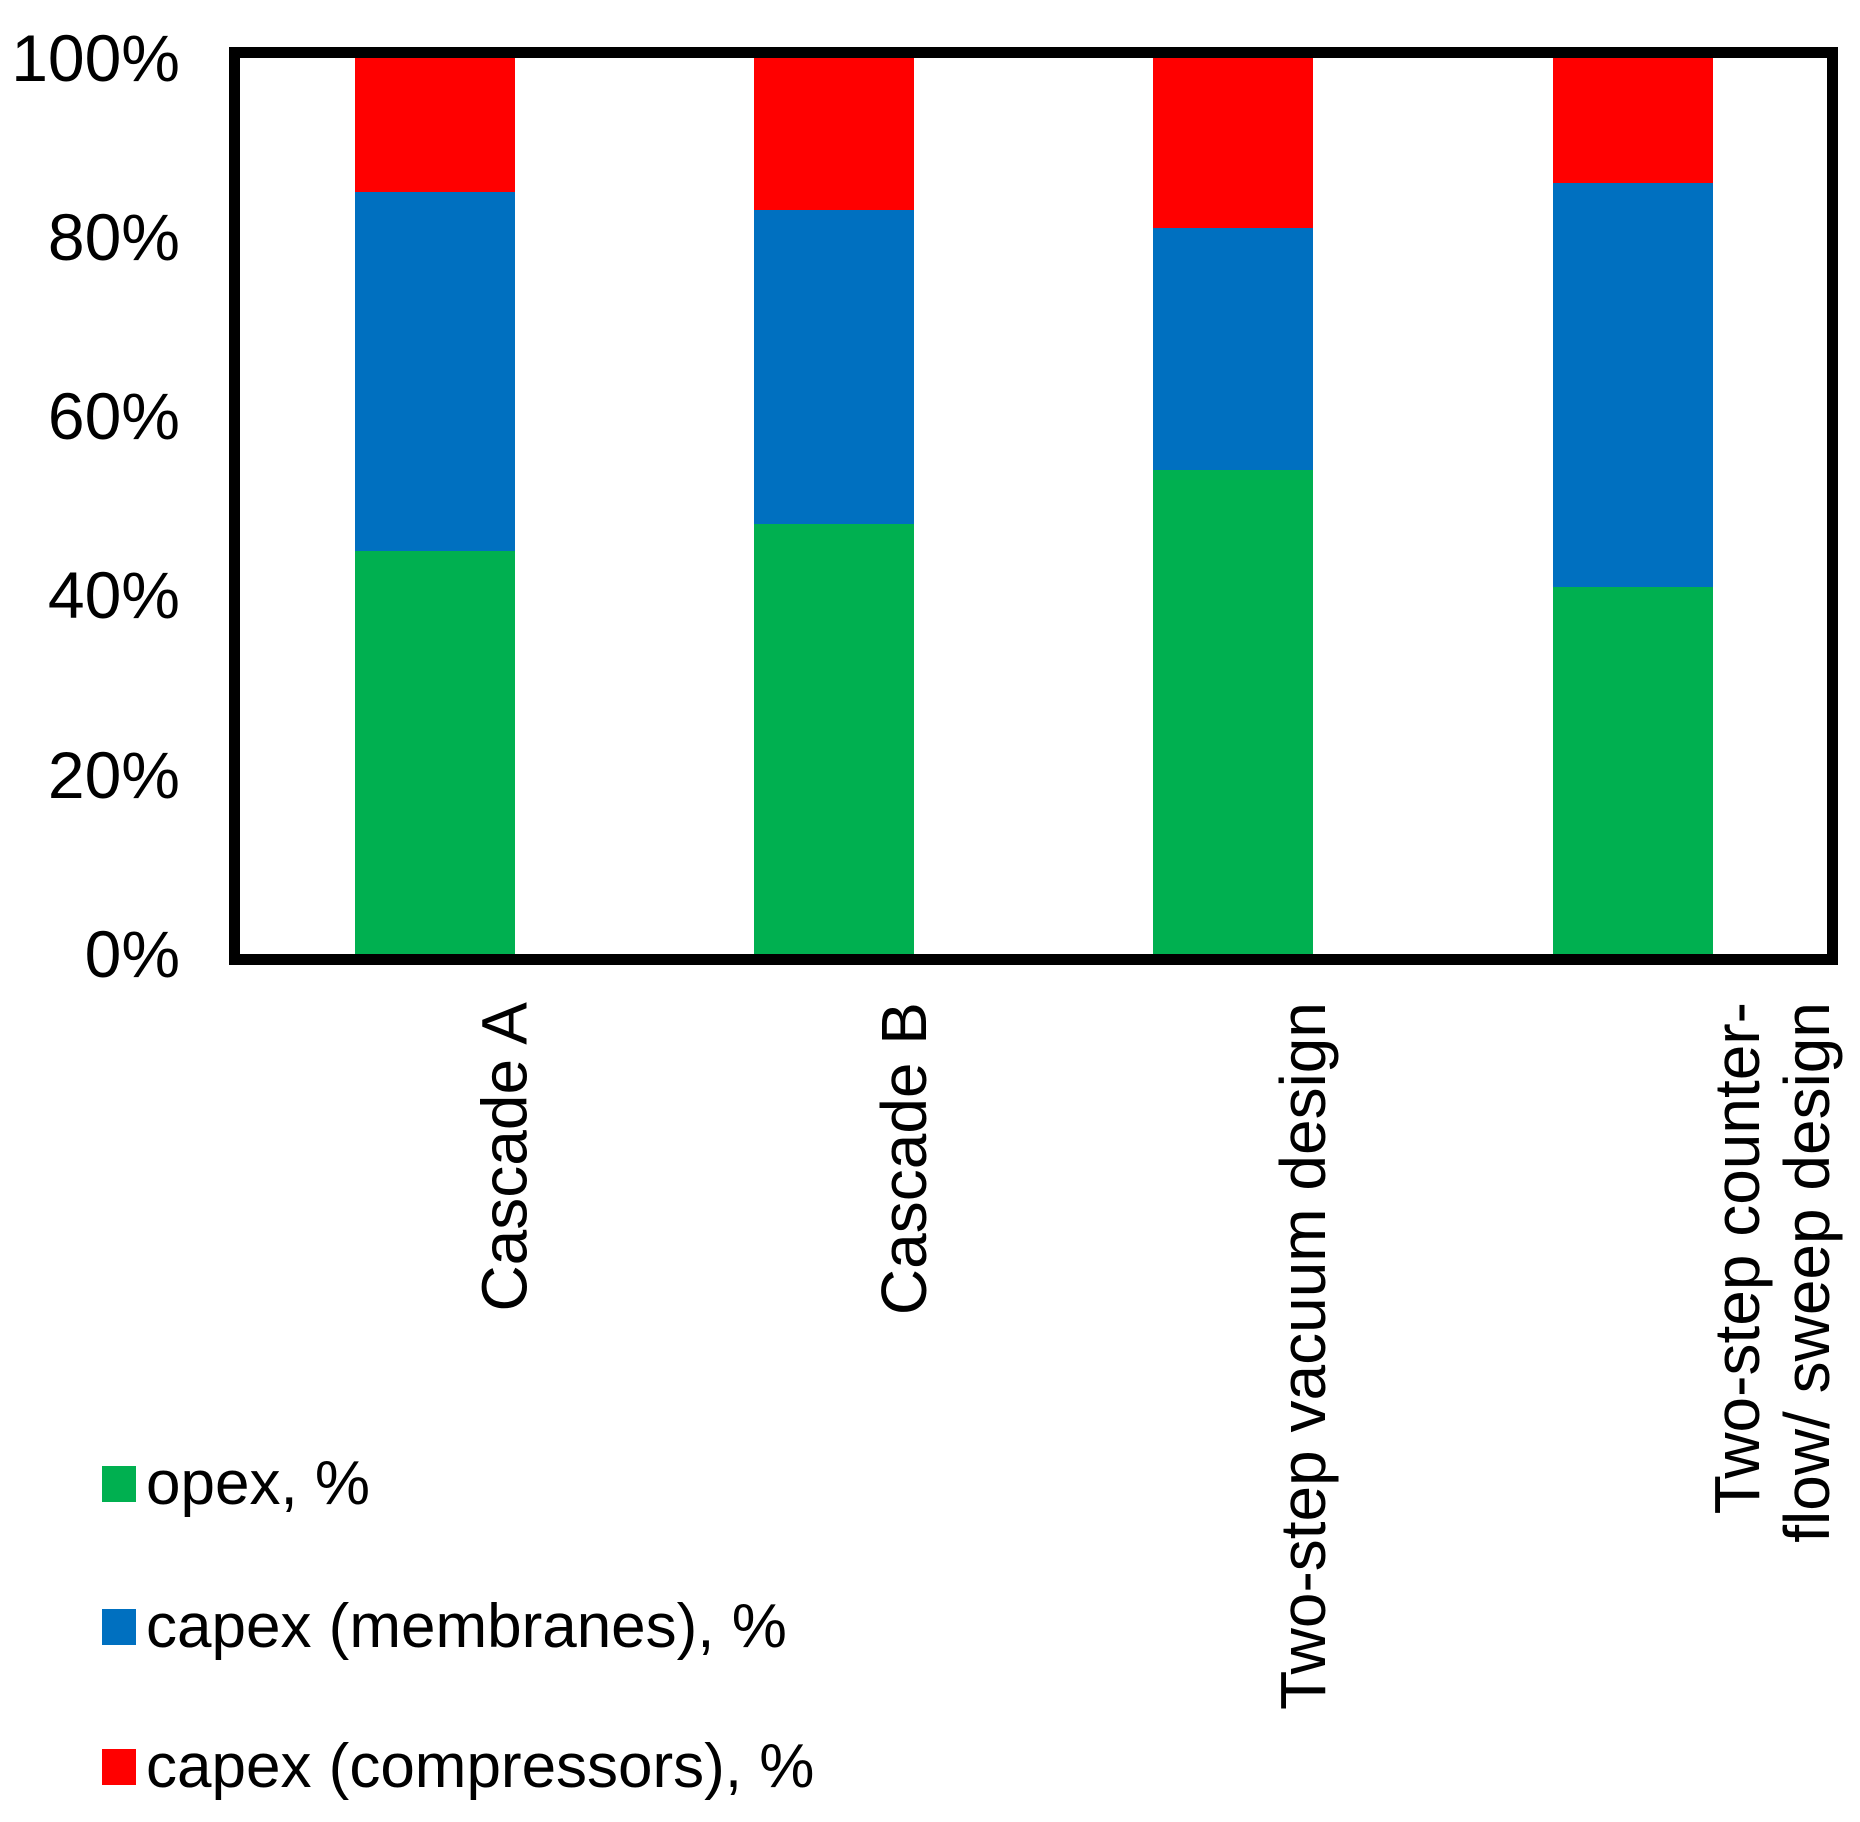  I want to click on legend-item-opex: opex, %, so click(236, 1484).